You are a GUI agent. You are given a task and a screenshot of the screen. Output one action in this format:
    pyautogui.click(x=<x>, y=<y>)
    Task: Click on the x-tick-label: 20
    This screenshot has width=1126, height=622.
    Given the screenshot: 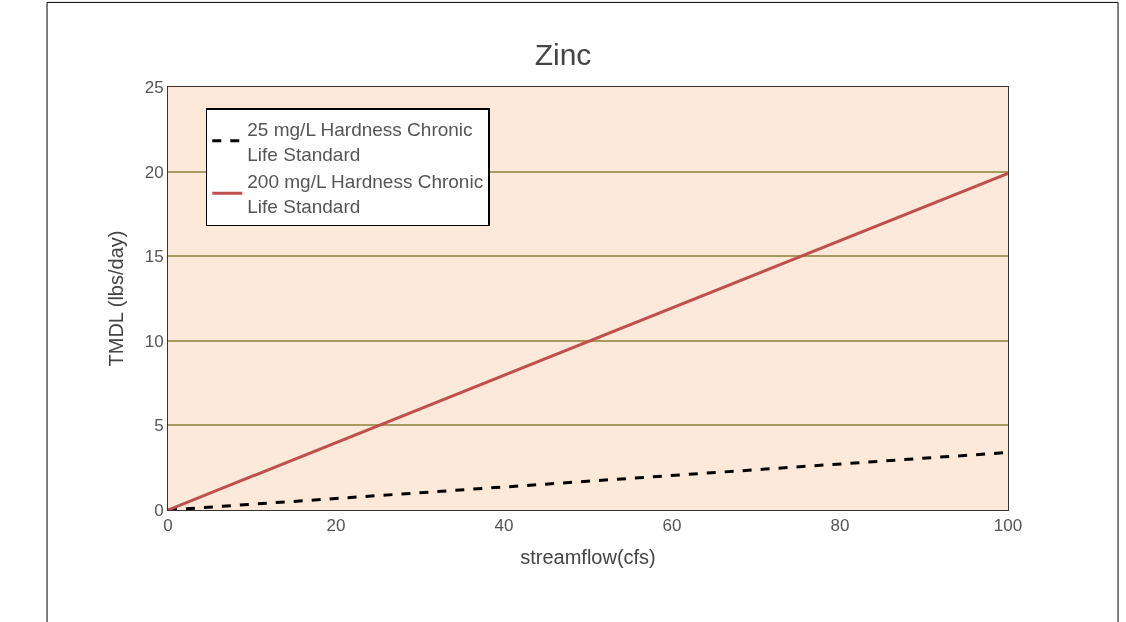 What is the action you would take?
    pyautogui.click(x=336, y=526)
    